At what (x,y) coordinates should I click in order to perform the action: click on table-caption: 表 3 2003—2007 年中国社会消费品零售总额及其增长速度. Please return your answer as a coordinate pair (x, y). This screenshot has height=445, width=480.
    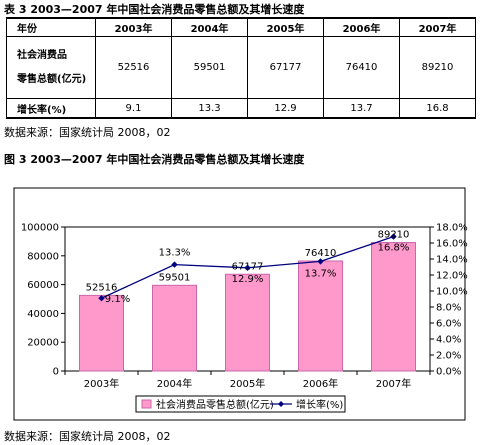
    Looking at the image, I should click on (154, 9).